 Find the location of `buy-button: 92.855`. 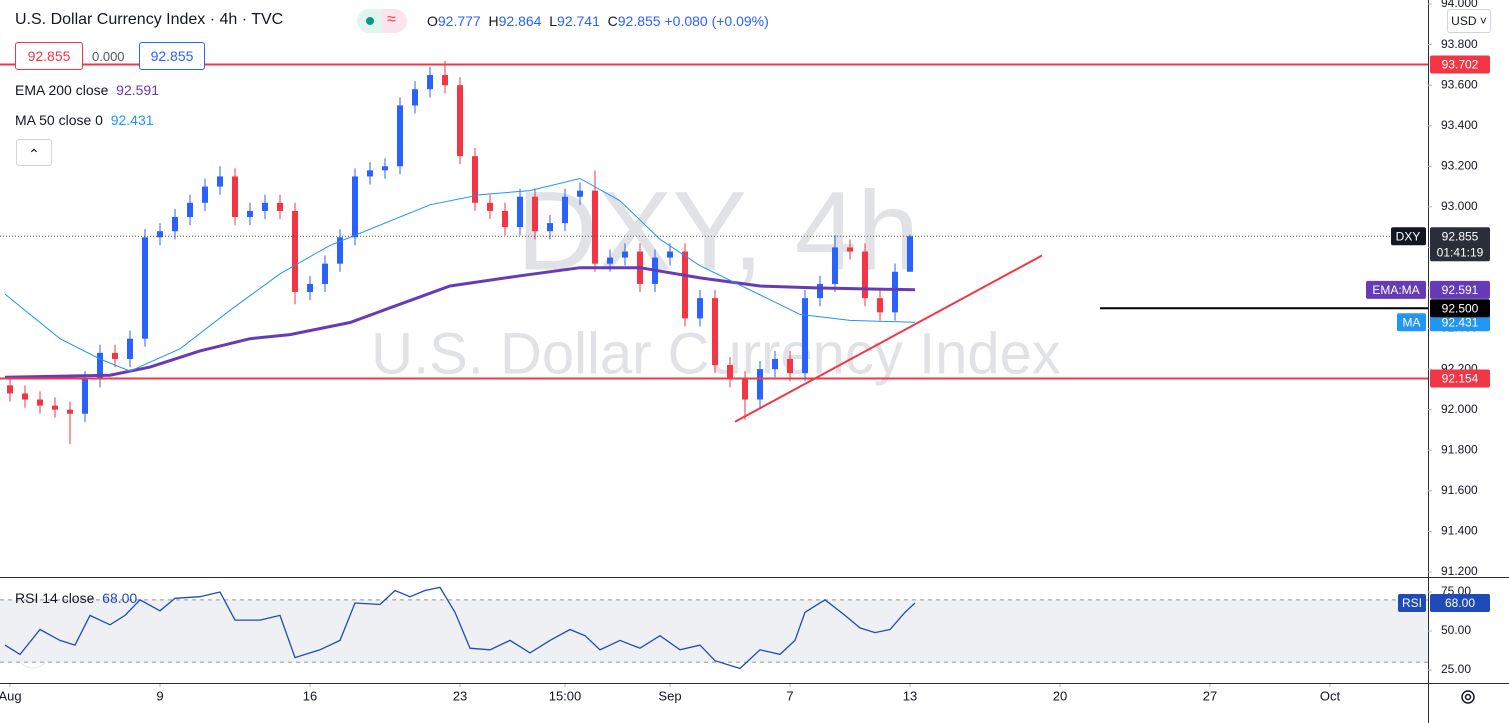

buy-button: 92.855 is located at coordinates (172, 56).